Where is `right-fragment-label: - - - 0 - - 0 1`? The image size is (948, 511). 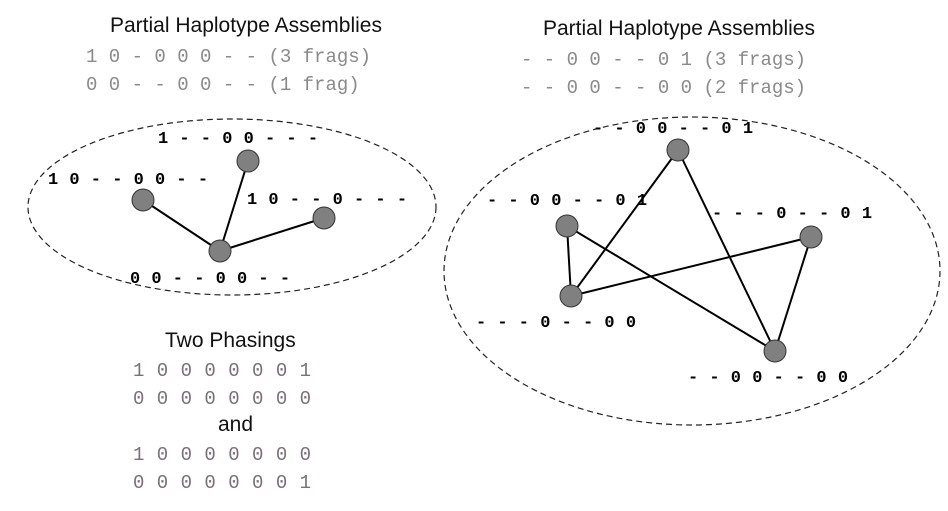 right-fragment-label: - - - 0 - - 0 1 is located at coordinates (792, 214).